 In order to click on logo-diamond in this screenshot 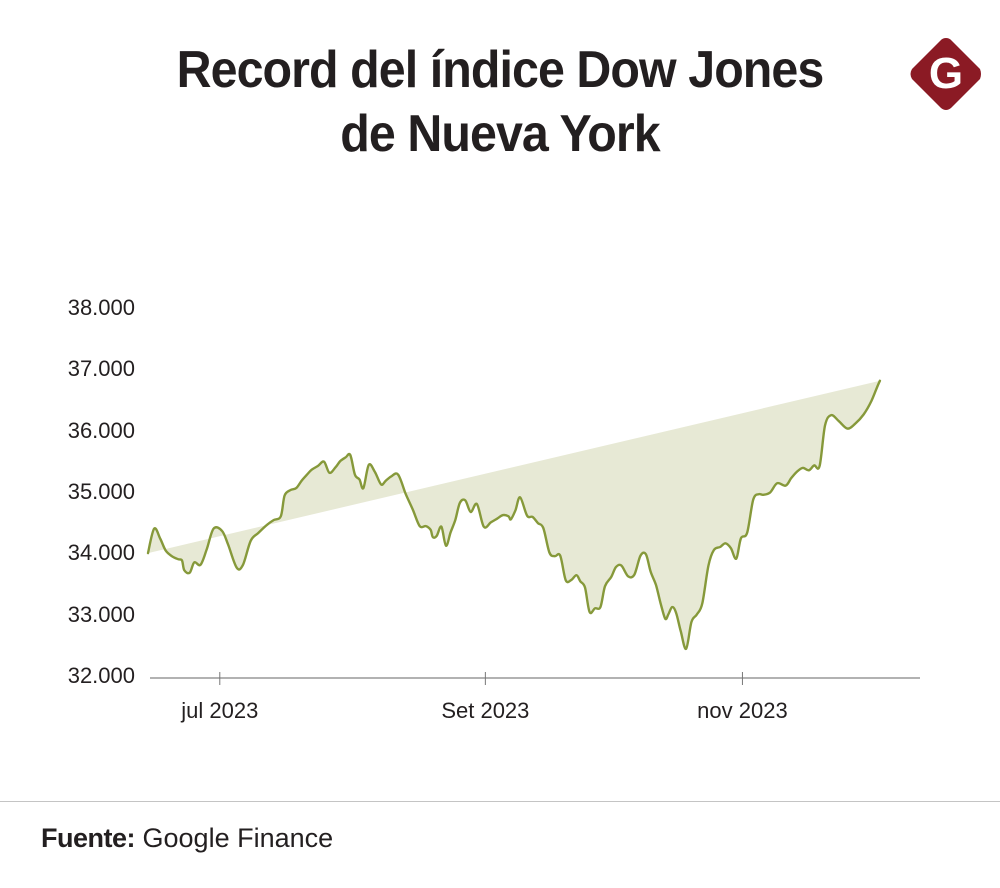, I will do `click(945, 74)`.